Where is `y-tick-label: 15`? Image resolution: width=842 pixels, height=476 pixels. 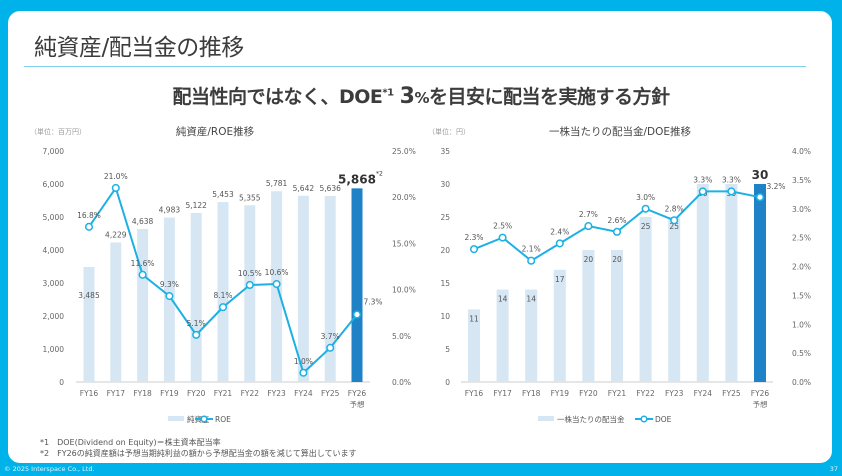 y-tick-label: 15 is located at coordinates (445, 283).